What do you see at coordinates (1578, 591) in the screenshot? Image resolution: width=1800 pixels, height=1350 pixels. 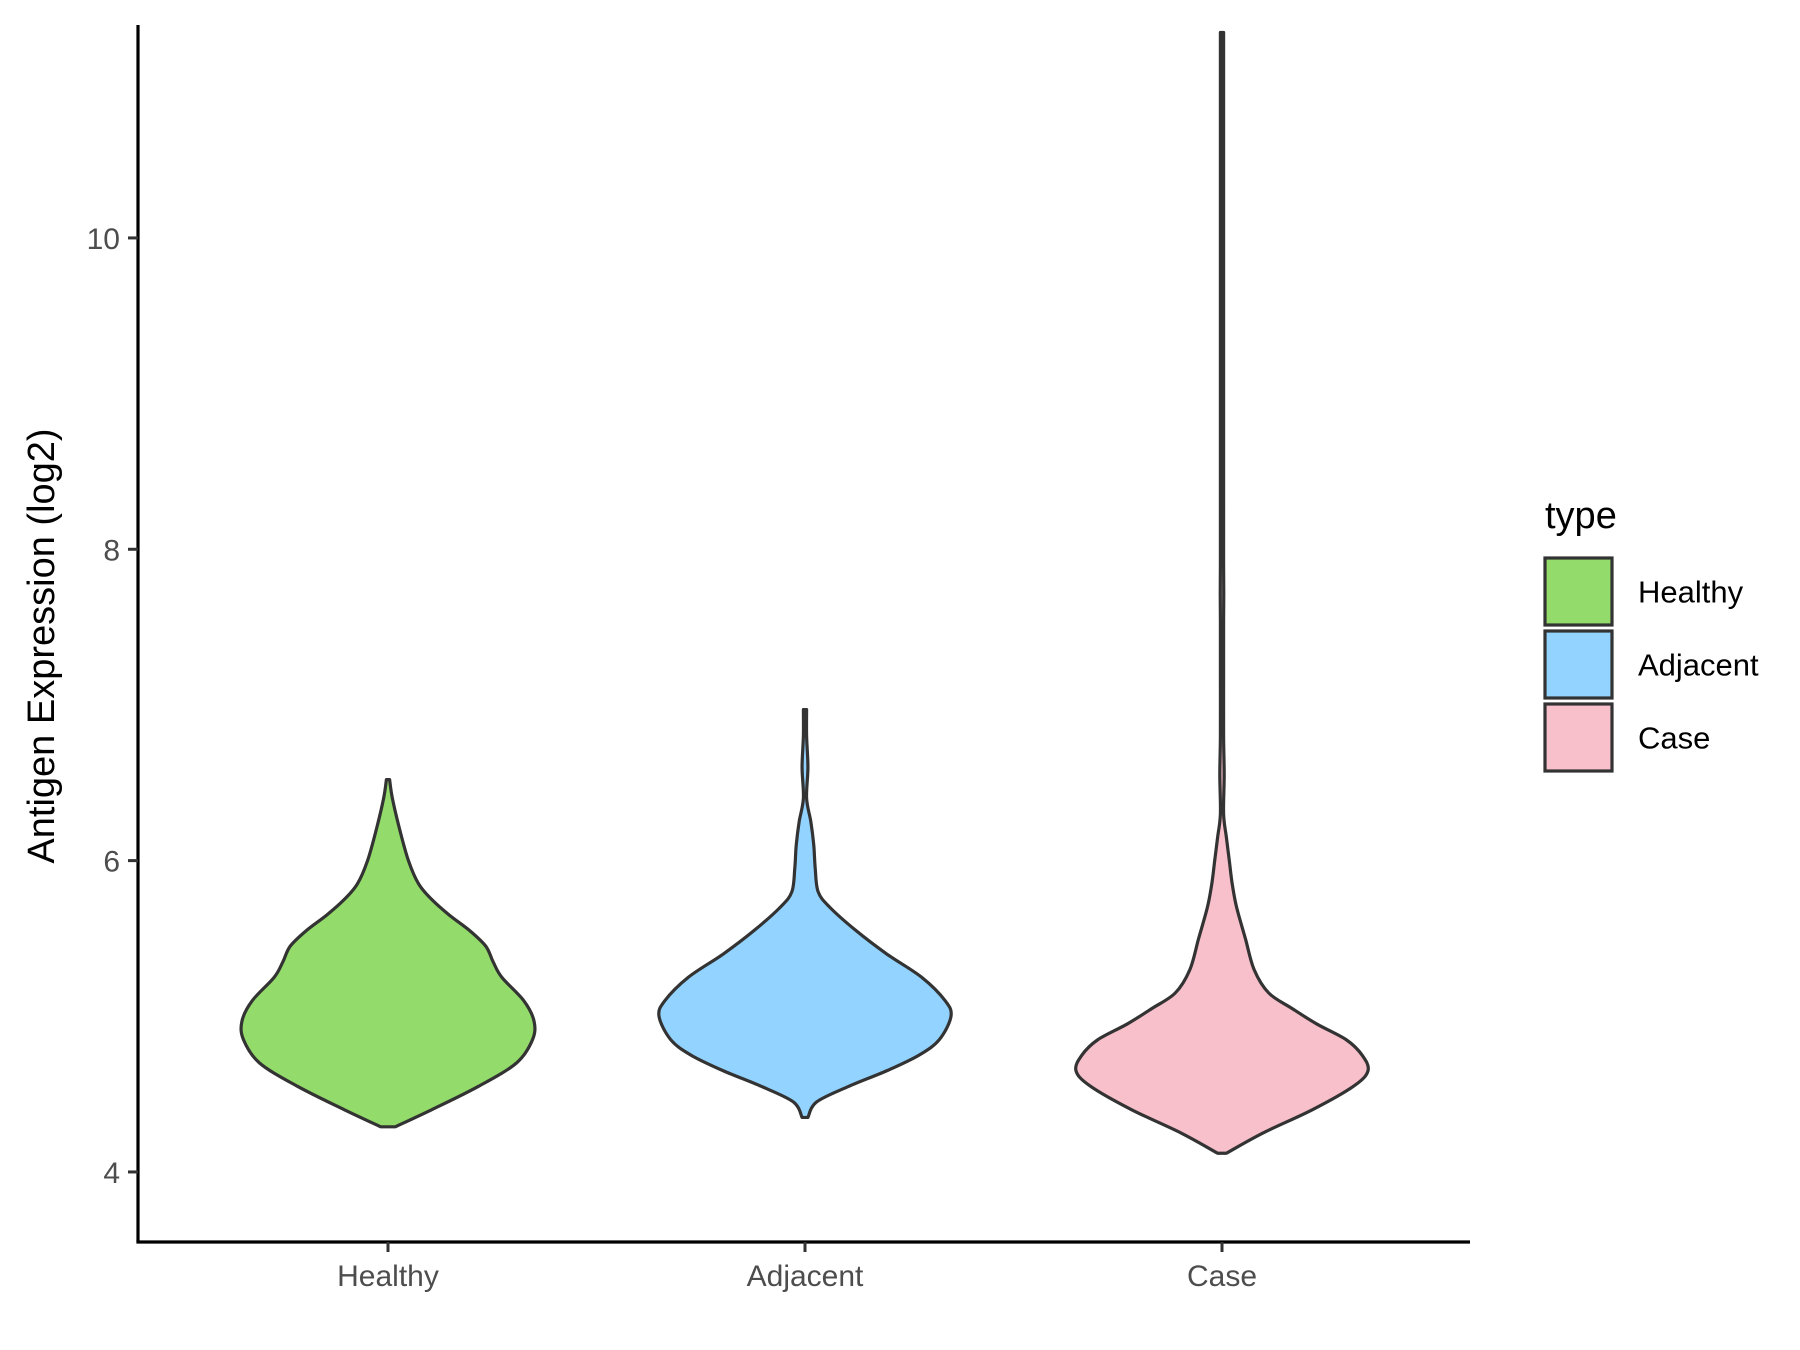 I see `legend-key-healthy` at bounding box center [1578, 591].